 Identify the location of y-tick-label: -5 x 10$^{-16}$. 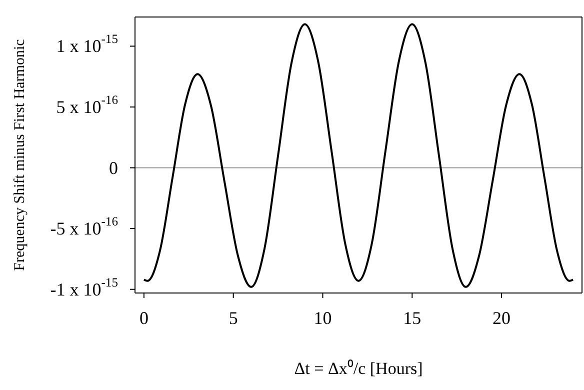
(84, 226).